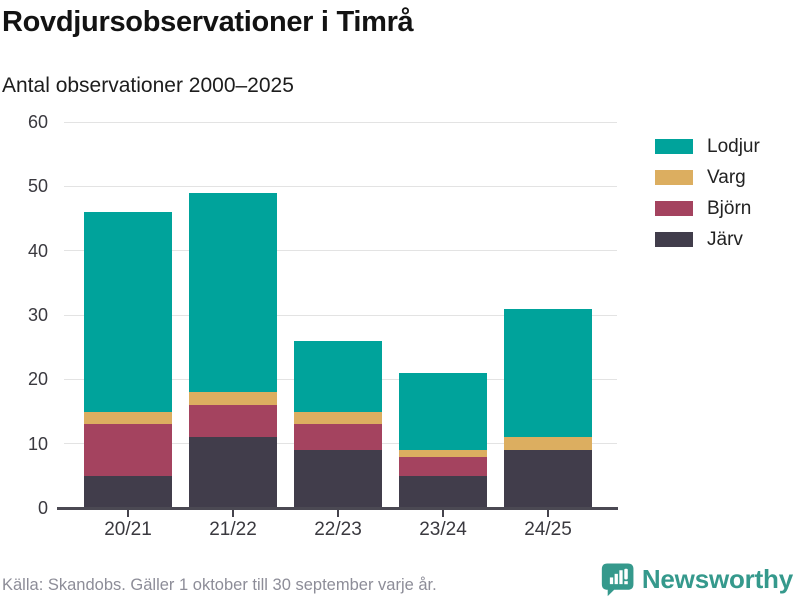 The image size is (800, 600). I want to click on legend-item: Lodjur, so click(707, 146).